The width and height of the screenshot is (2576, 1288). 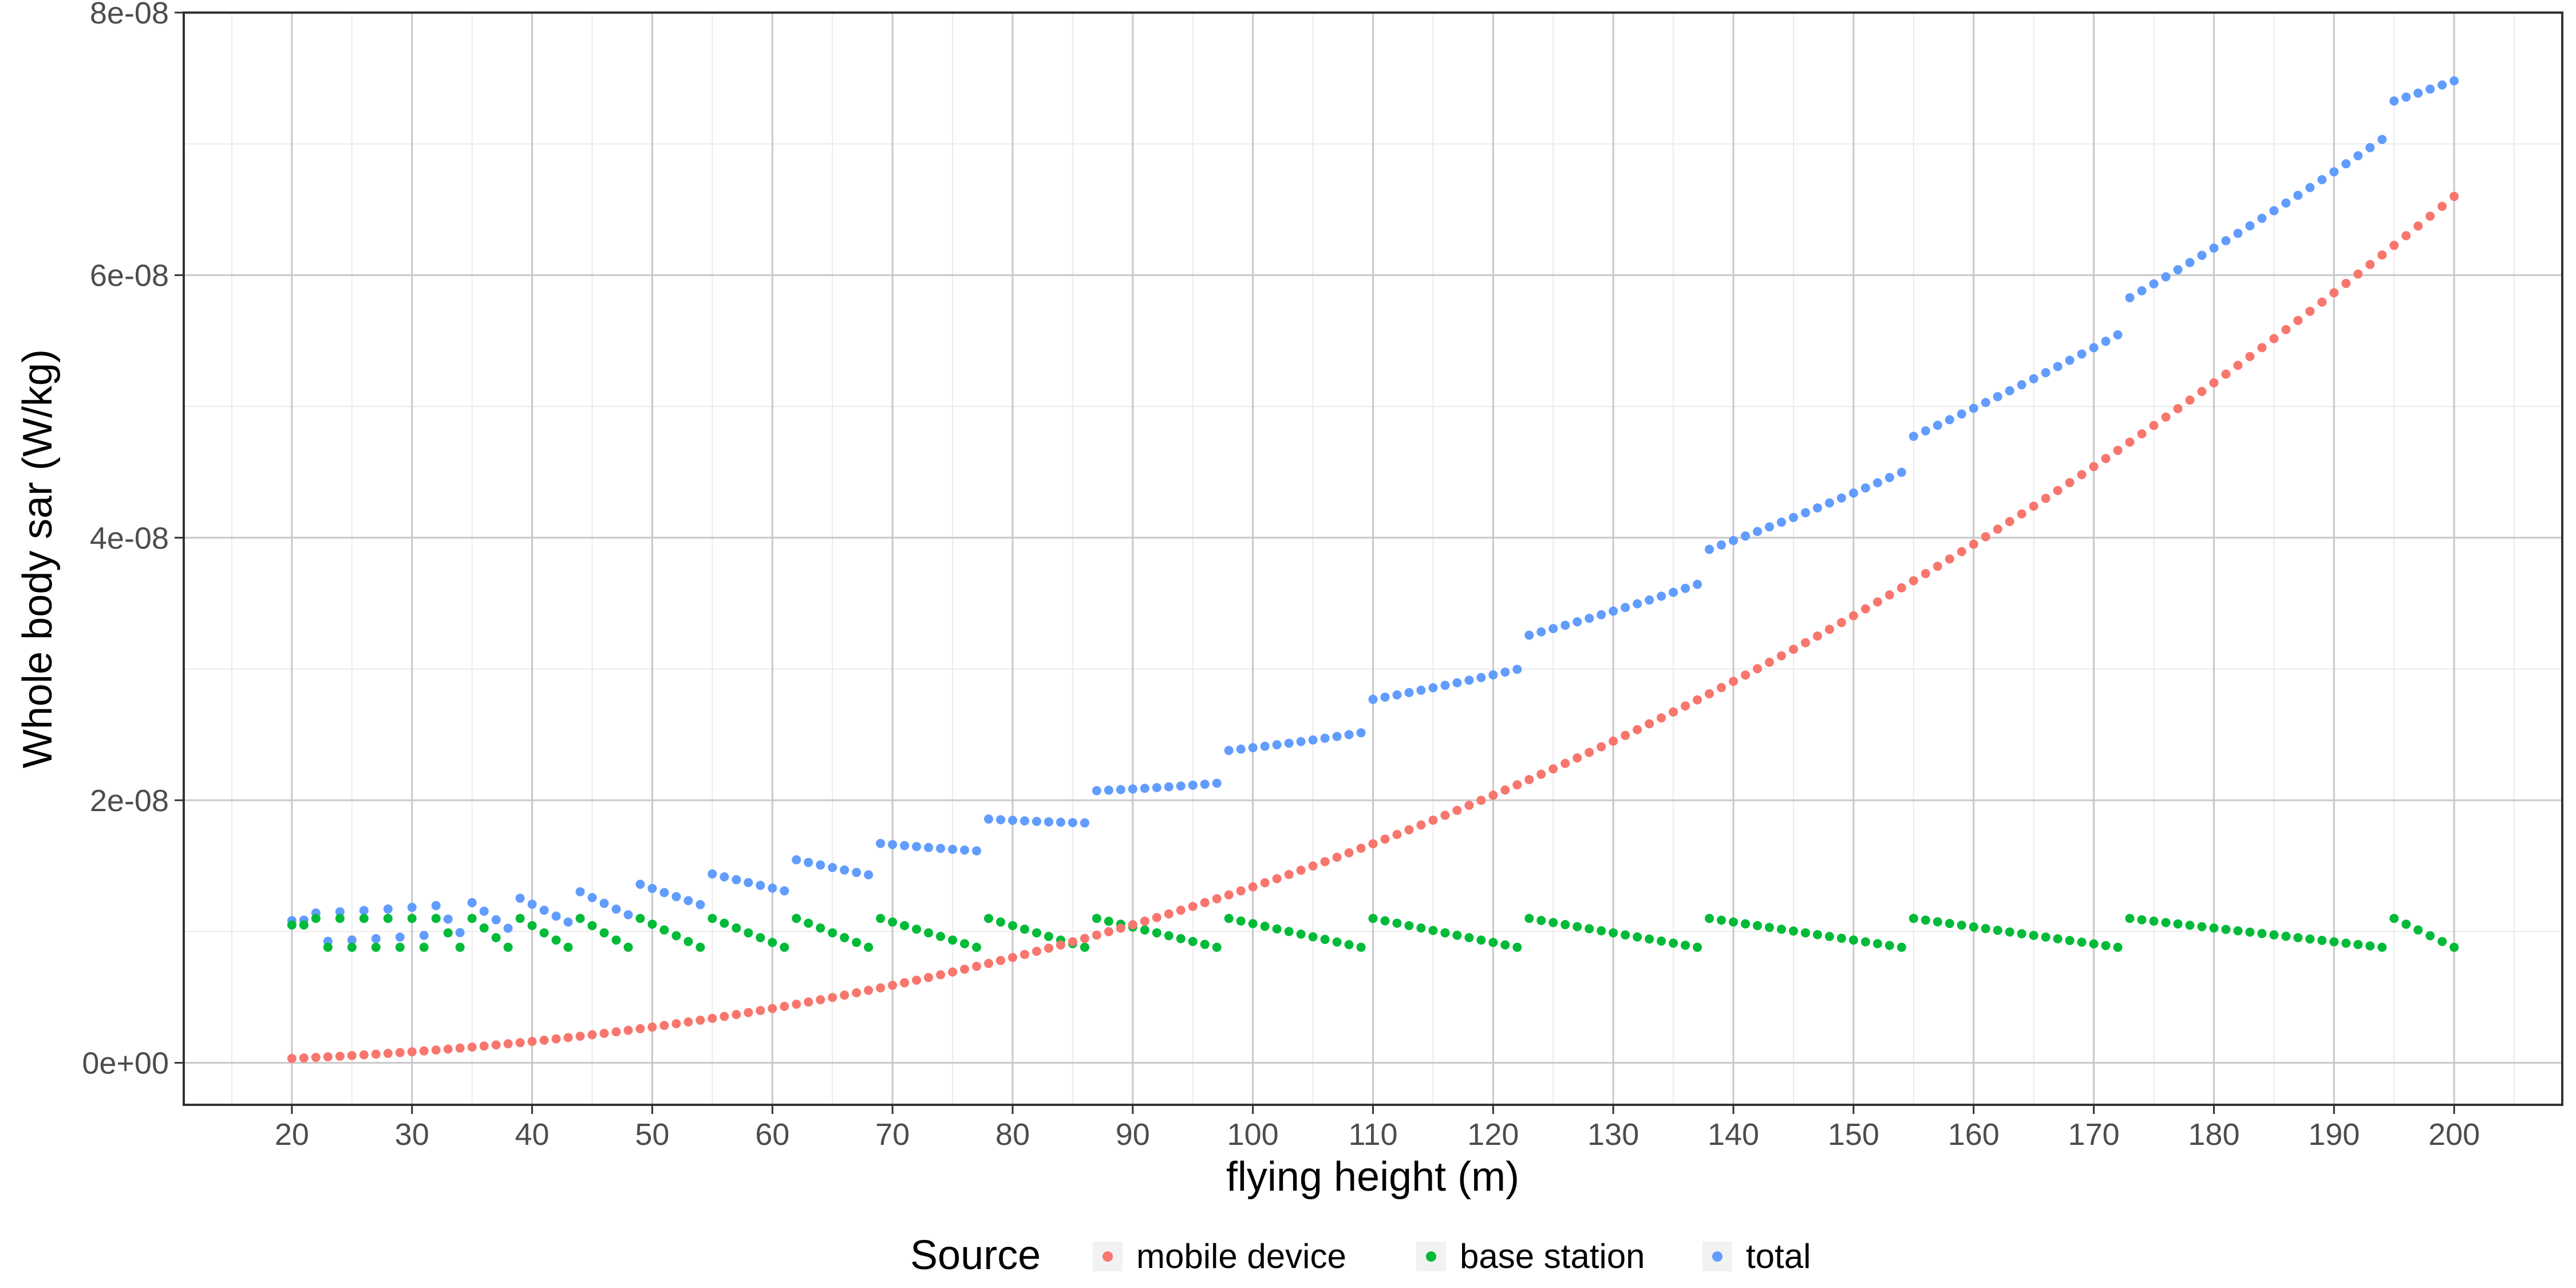 What do you see at coordinates (2334, 1134) in the screenshot?
I see `x-tick-label: 190` at bounding box center [2334, 1134].